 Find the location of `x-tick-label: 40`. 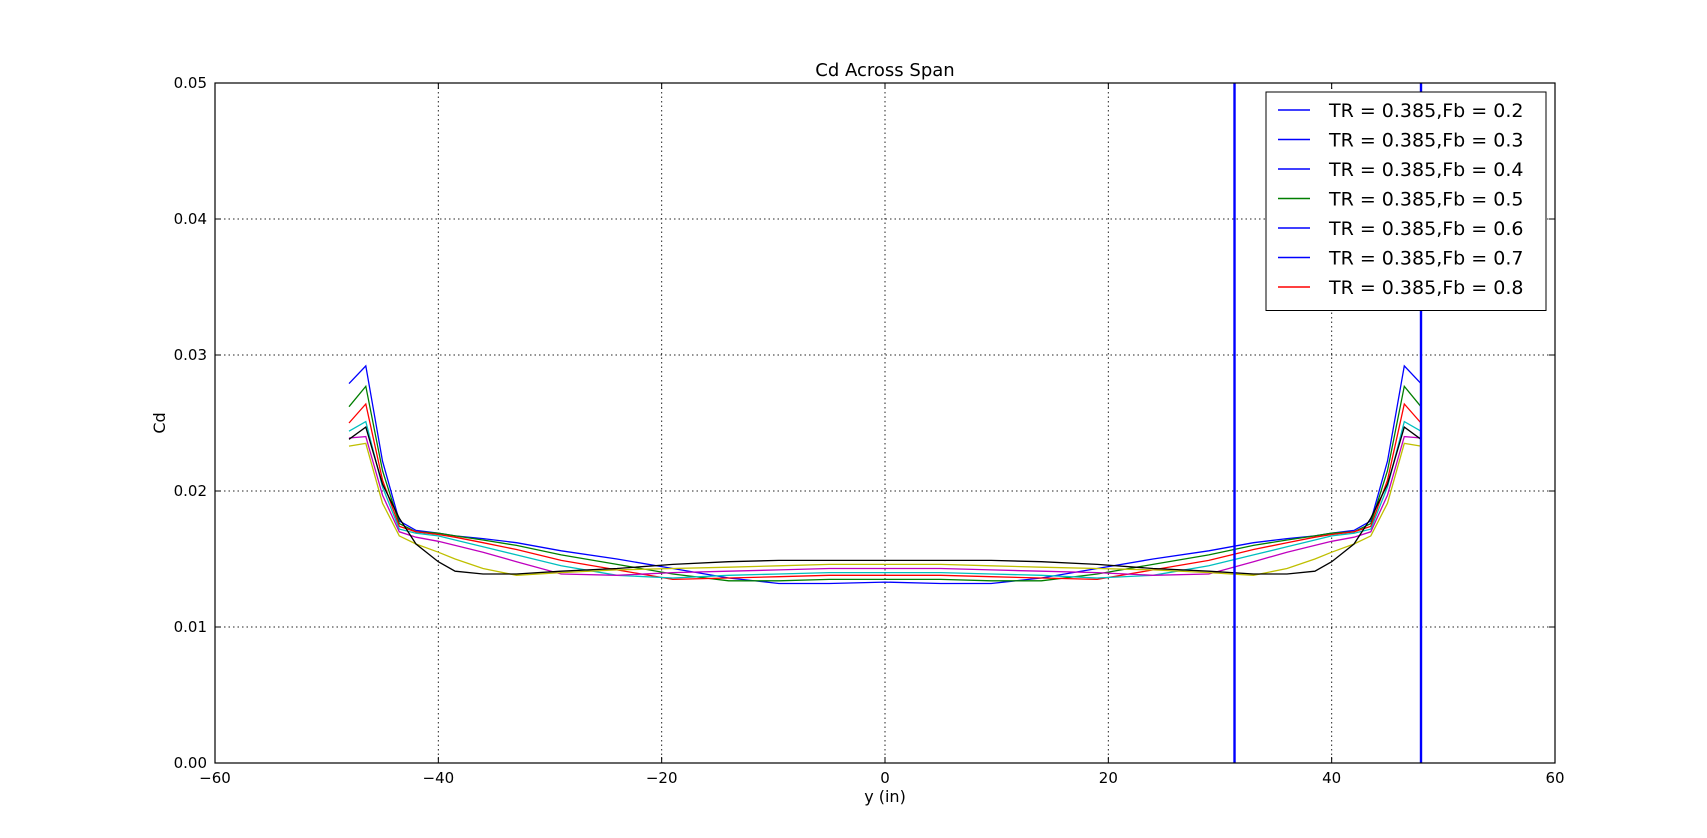

x-tick-label: 40 is located at coordinates (1331, 778).